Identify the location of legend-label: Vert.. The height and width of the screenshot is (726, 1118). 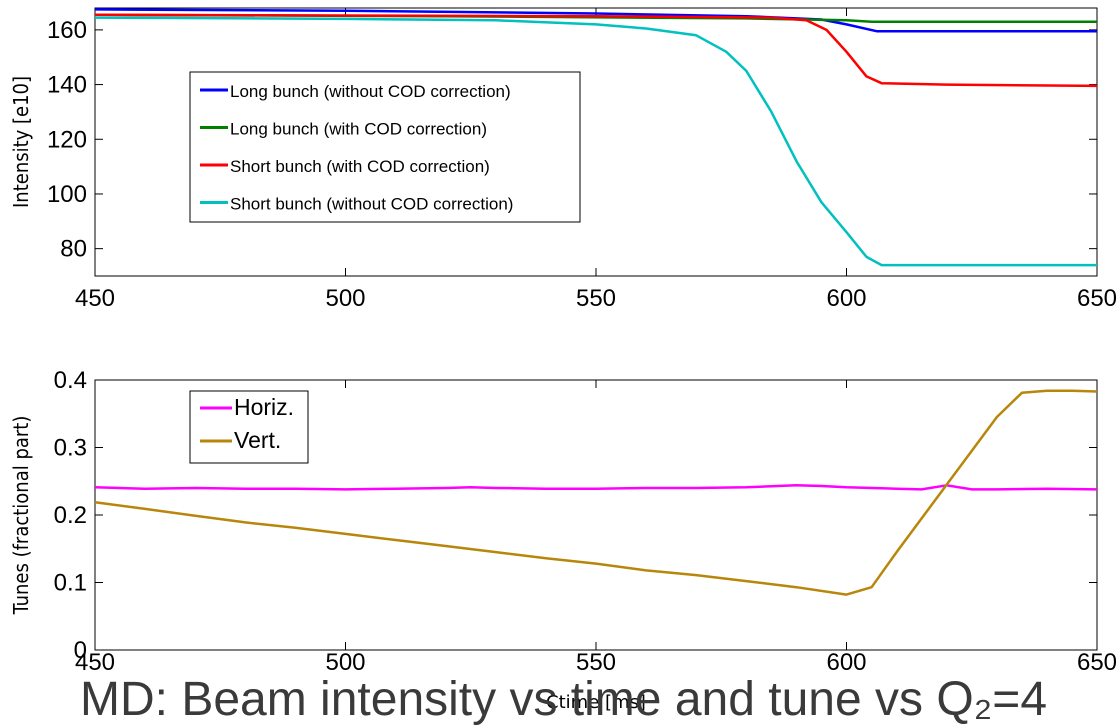
(257, 440).